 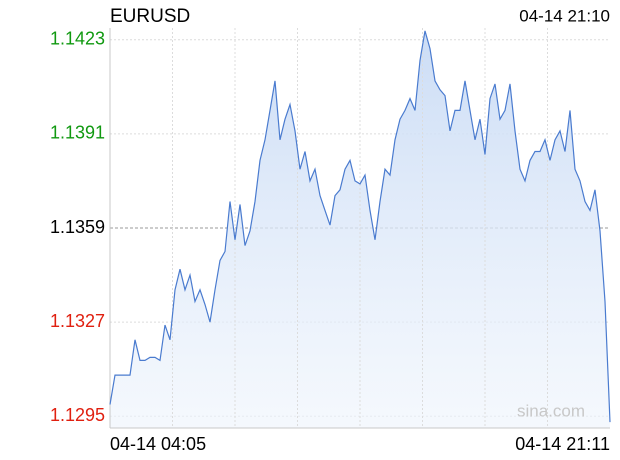 I want to click on y-tick-label: 1.1295, so click(x=77, y=415).